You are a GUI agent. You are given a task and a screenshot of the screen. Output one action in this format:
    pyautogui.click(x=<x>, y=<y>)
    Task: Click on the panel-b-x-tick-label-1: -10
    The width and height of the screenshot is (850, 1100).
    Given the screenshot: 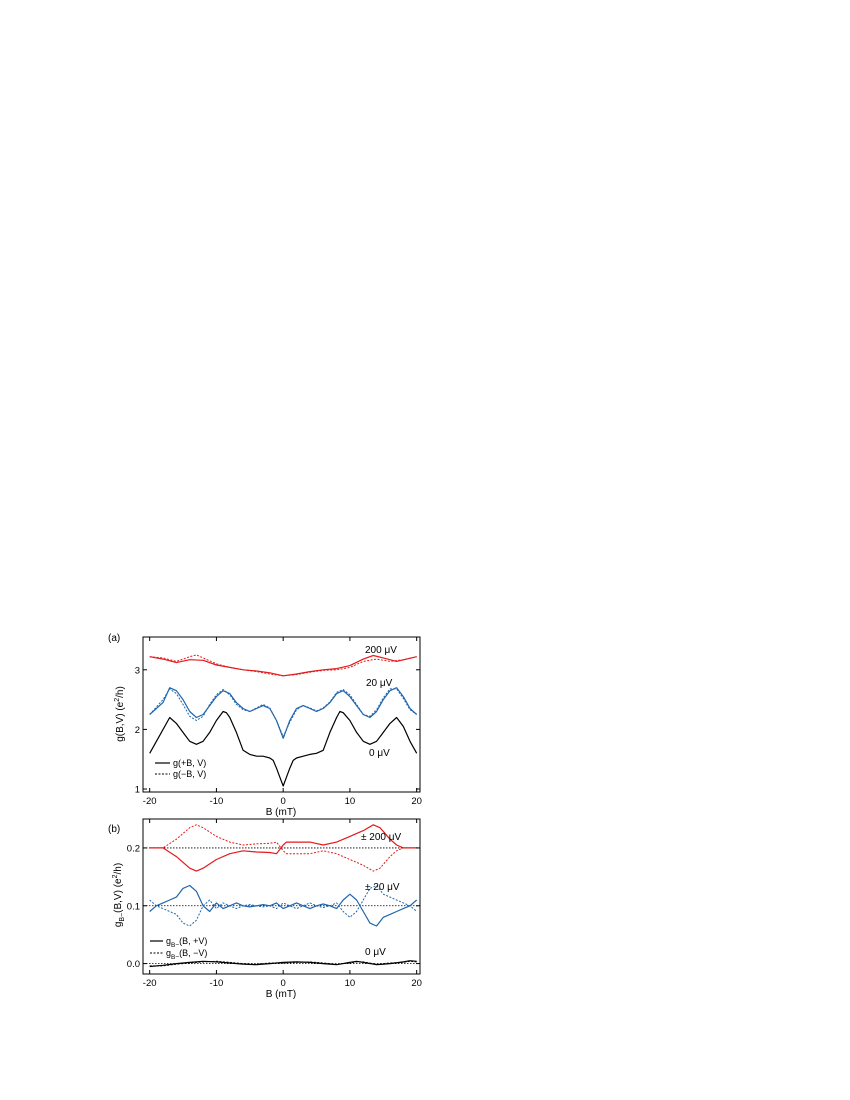 What is the action you would take?
    pyautogui.click(x=217, y=983)
    